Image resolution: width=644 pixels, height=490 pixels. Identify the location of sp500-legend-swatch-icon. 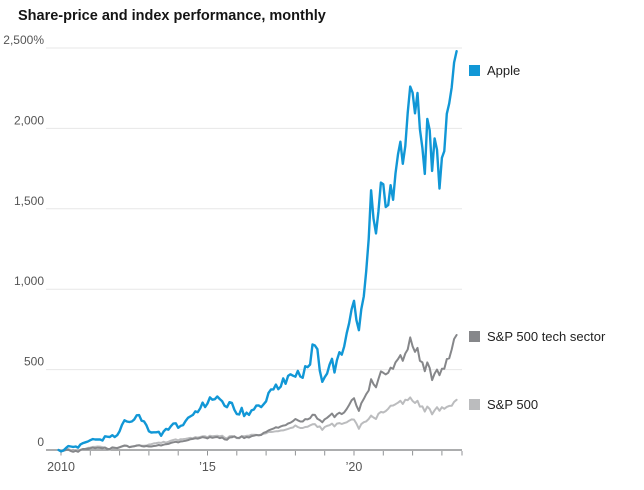
(474, 404).